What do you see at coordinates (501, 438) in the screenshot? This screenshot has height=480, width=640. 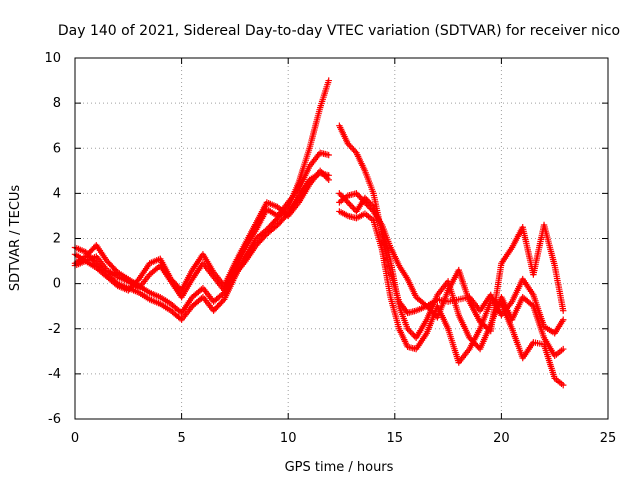 I see `x-tick-label: 20` at bounding box center [501, 438].